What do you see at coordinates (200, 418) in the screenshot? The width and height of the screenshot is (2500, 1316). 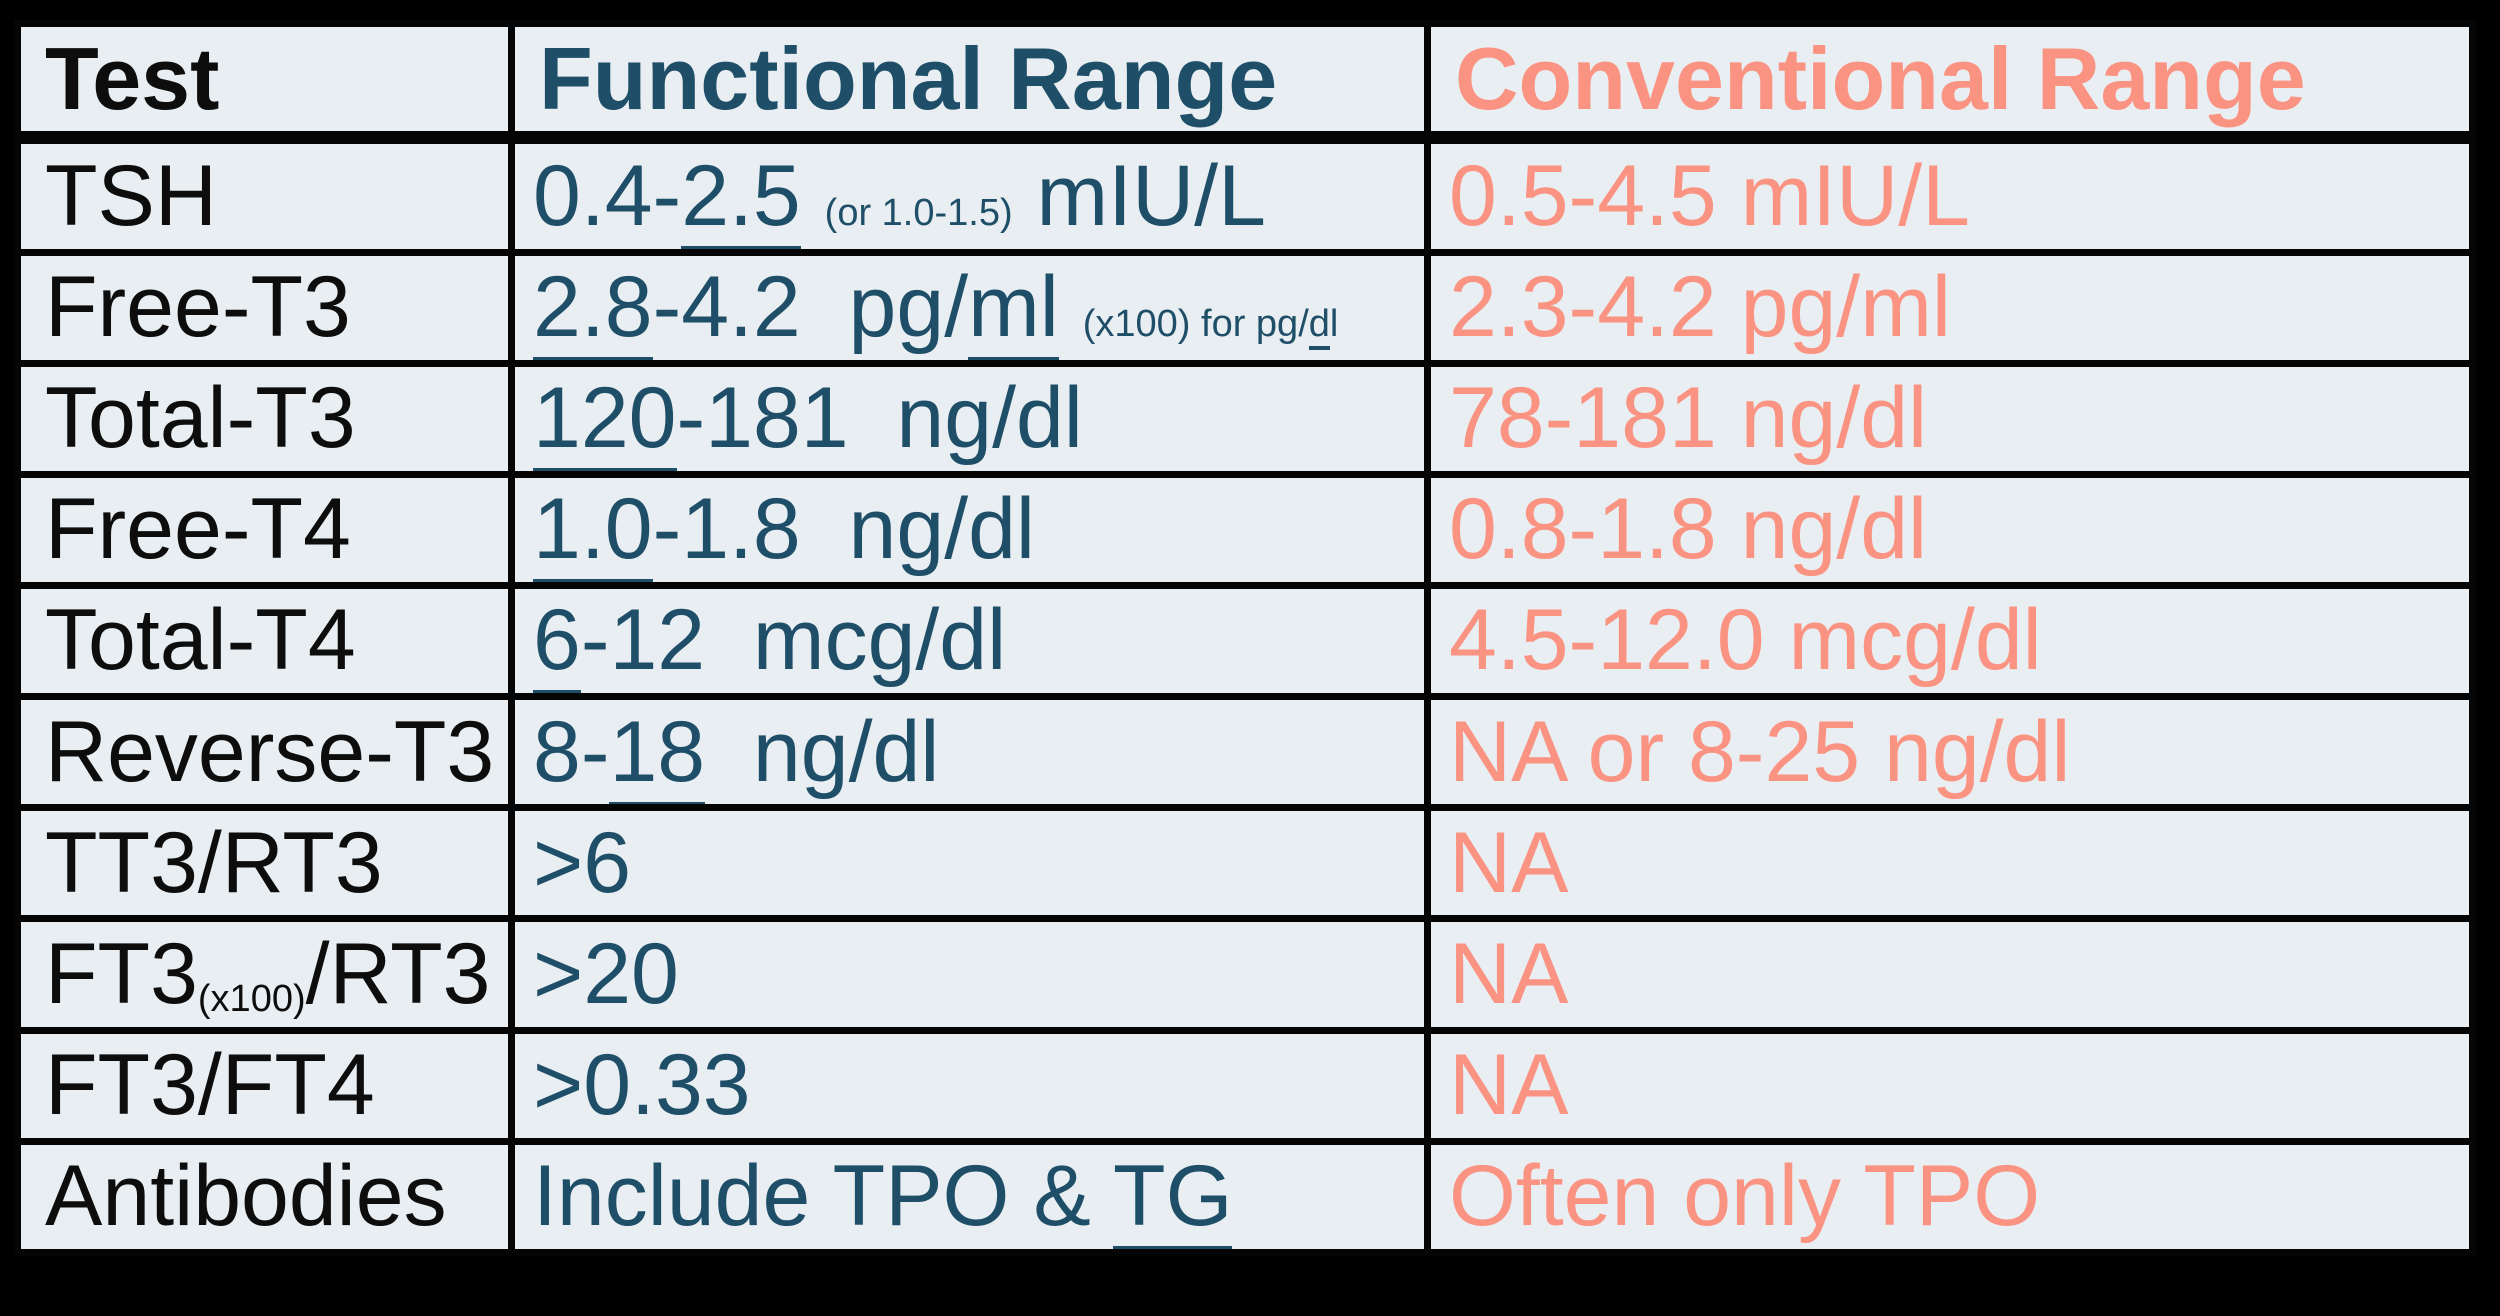 I see `text-segment: Total-T3` at bounding box center [200, 418].